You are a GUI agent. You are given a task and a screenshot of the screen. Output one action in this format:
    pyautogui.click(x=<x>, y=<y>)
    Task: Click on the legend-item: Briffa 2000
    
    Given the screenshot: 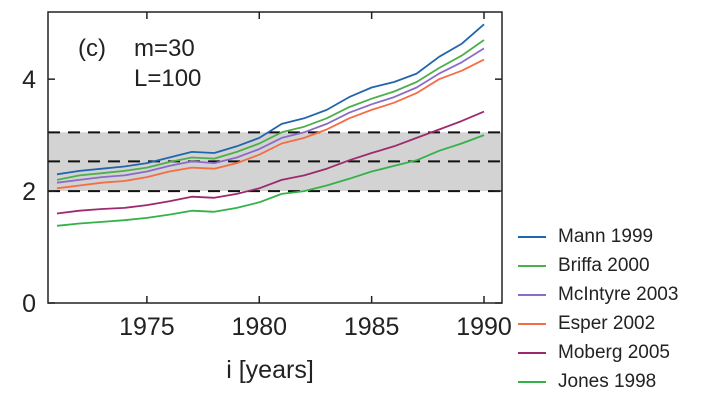 What is the action you would take?
    pyautogui.click(x=616, y=265)
    